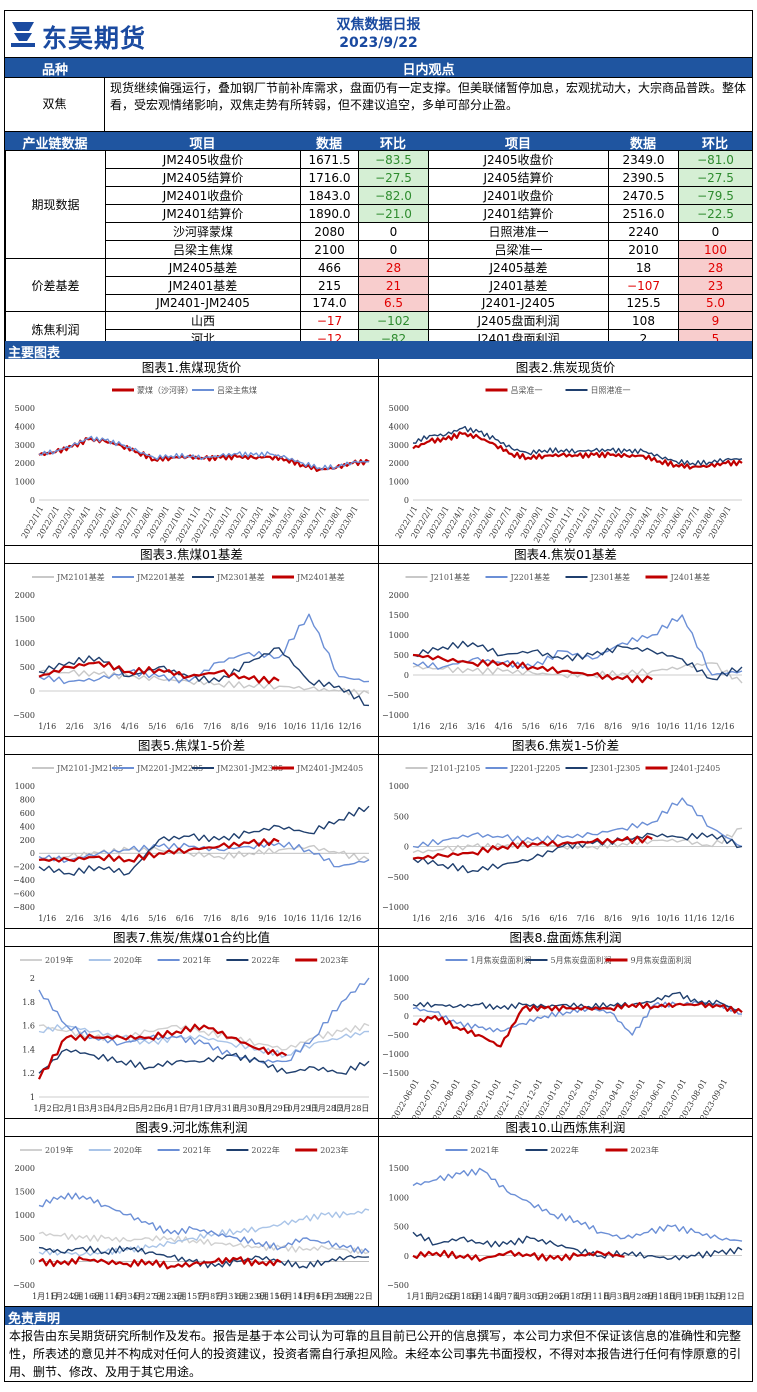  What do you see at coordinates (378, 25) in the screenshot?
I see `report-title: 双焦数据日报` at bounding box center [378, 25].